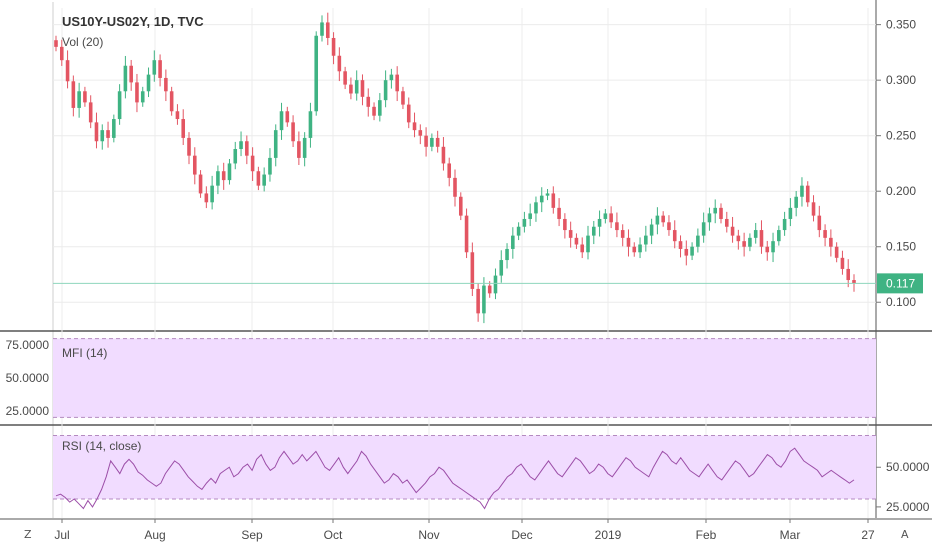 The height and width of the screenshot is (550, 932). I want to click on y-tick-label: 0.300, so click(901, 80).